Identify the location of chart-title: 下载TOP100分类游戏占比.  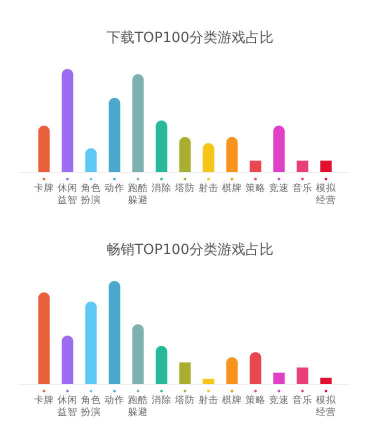
(190, 38).